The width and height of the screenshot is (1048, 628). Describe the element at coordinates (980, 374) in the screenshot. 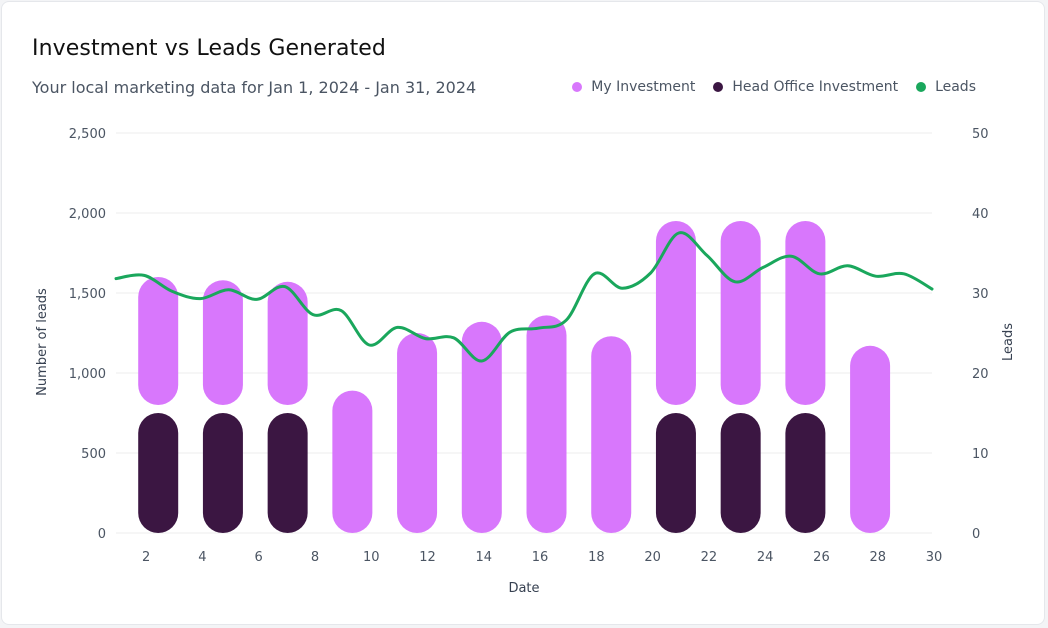

I see `y2-tick-label: 20` at that location.